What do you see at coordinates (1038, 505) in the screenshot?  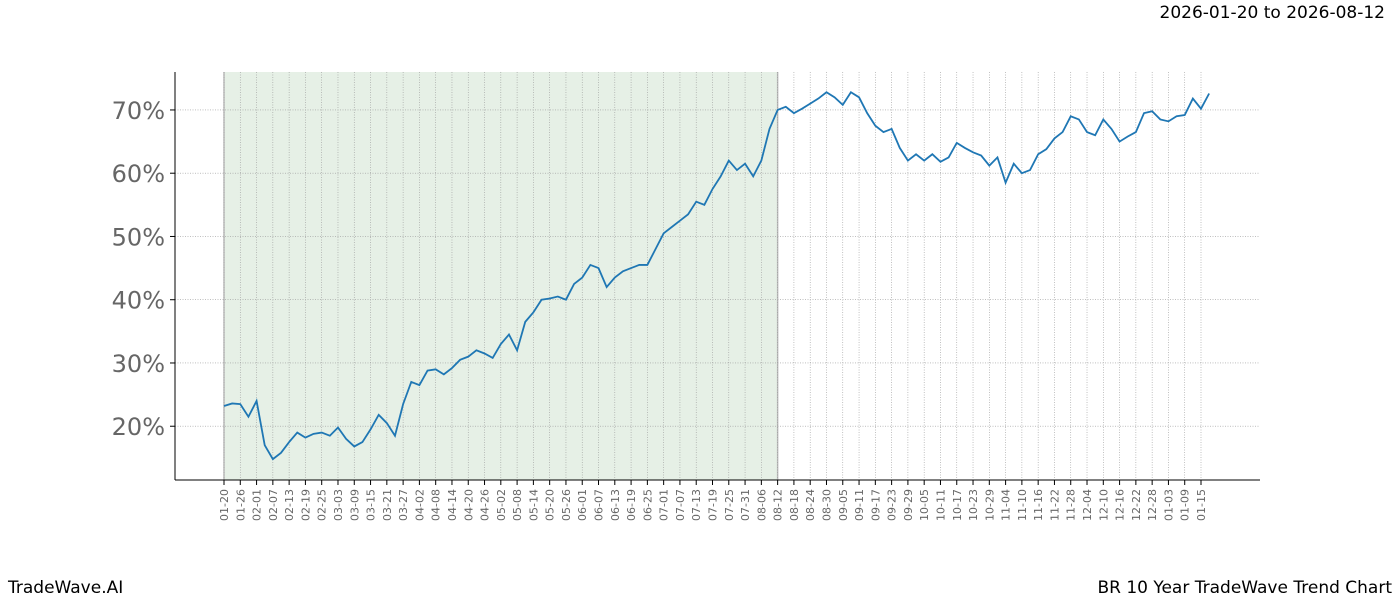 I see `x-tick-label: 11-16` at bounding box center [1038, 505].